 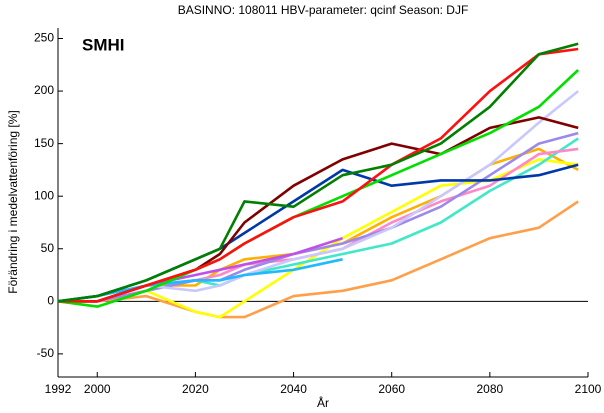 What do you see at coordinates (103, 44) in the screenshot?
I see `logo: SMHI` at bounding box center [103, 44].